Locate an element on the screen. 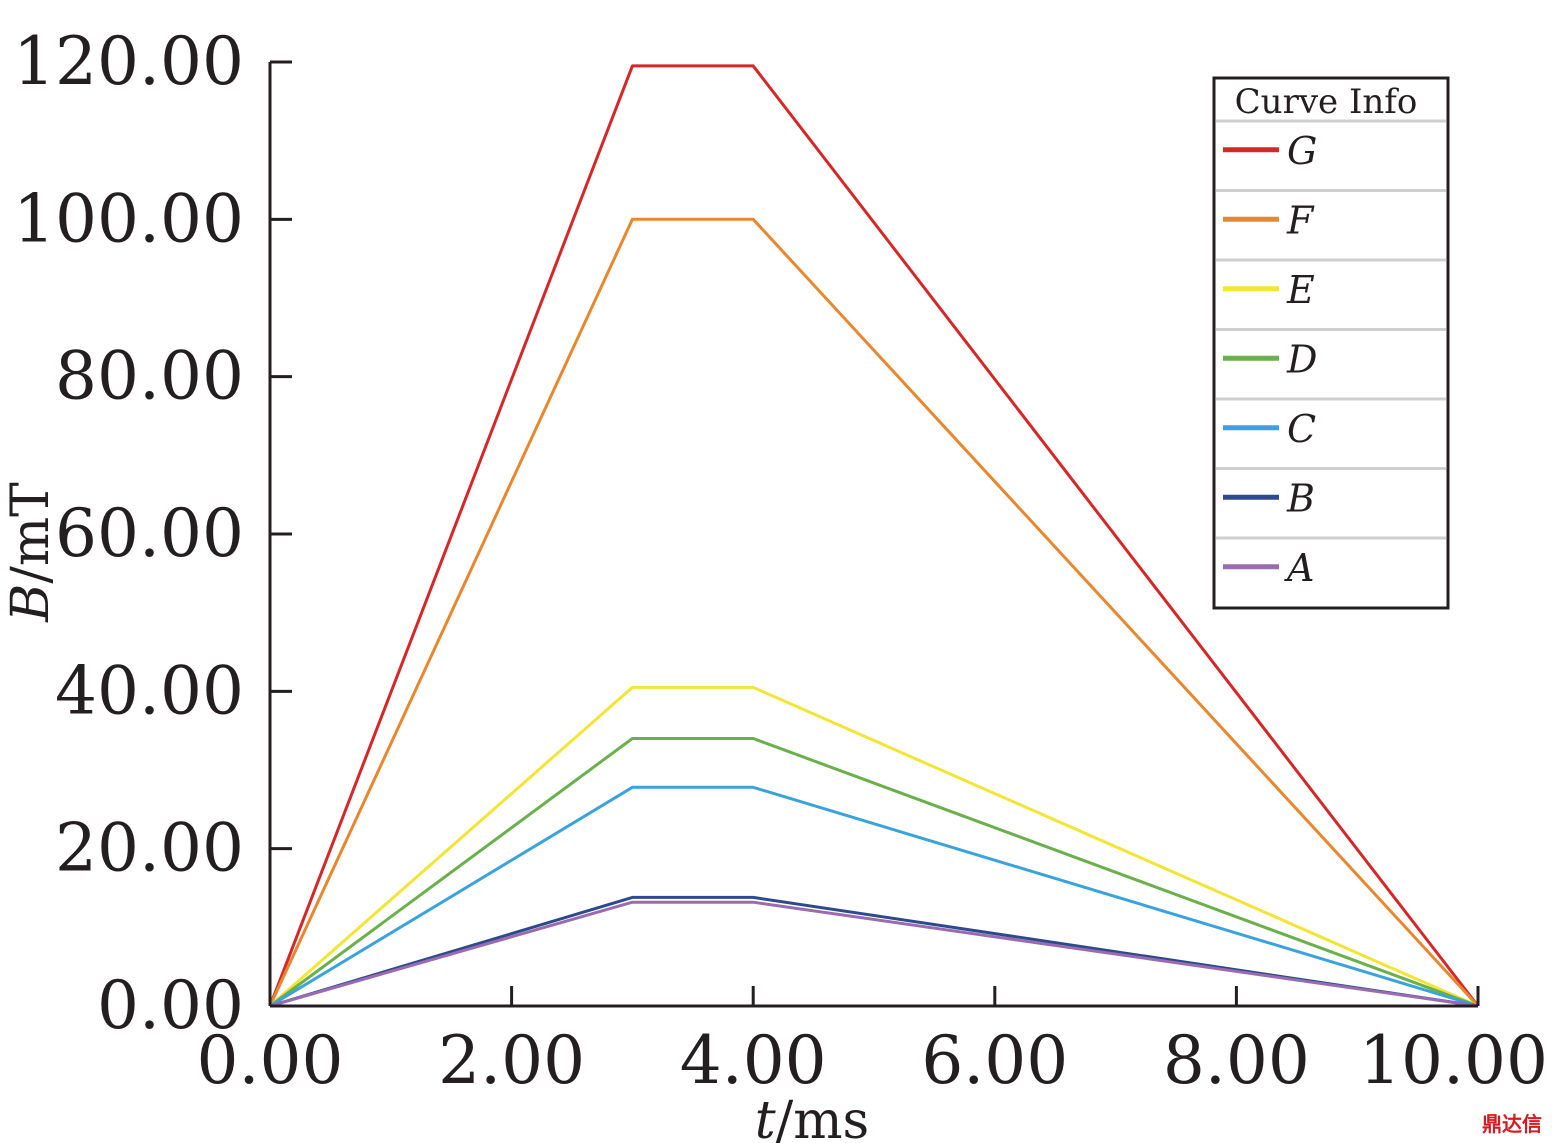 The height and width of the screenshot is (1143, 1552). legend-label-b: B is located at coordinates (1300, 498).